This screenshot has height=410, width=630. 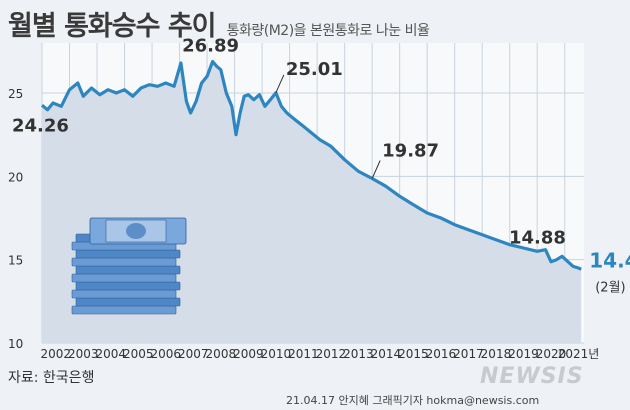 What do you see at coordinates (51, 378) in the screenshot?
I see `source-note: 자료: 한국은행` at bounding box center [51, 378].